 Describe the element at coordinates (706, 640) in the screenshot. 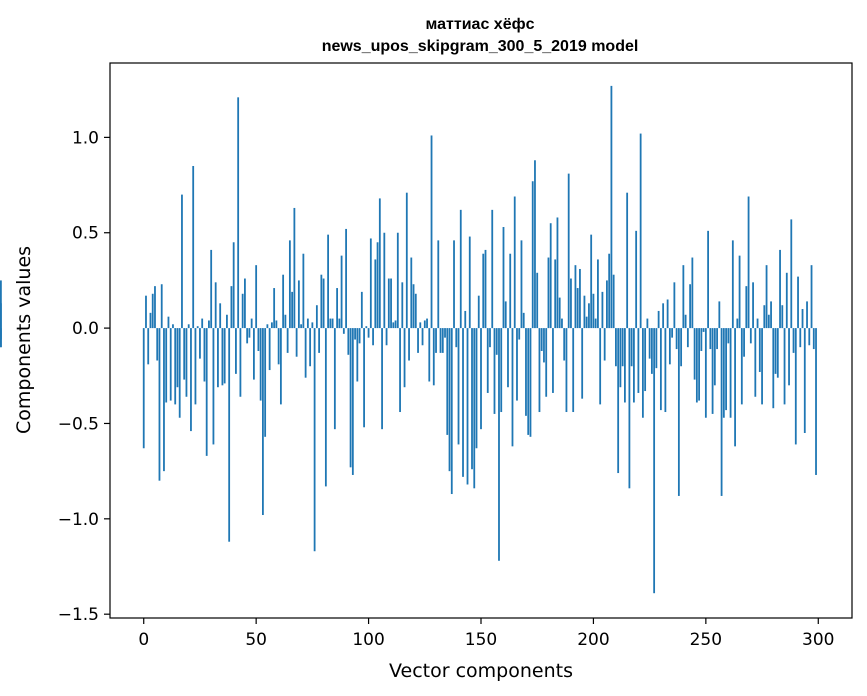

I see `x-tick-label: 250` at that location.